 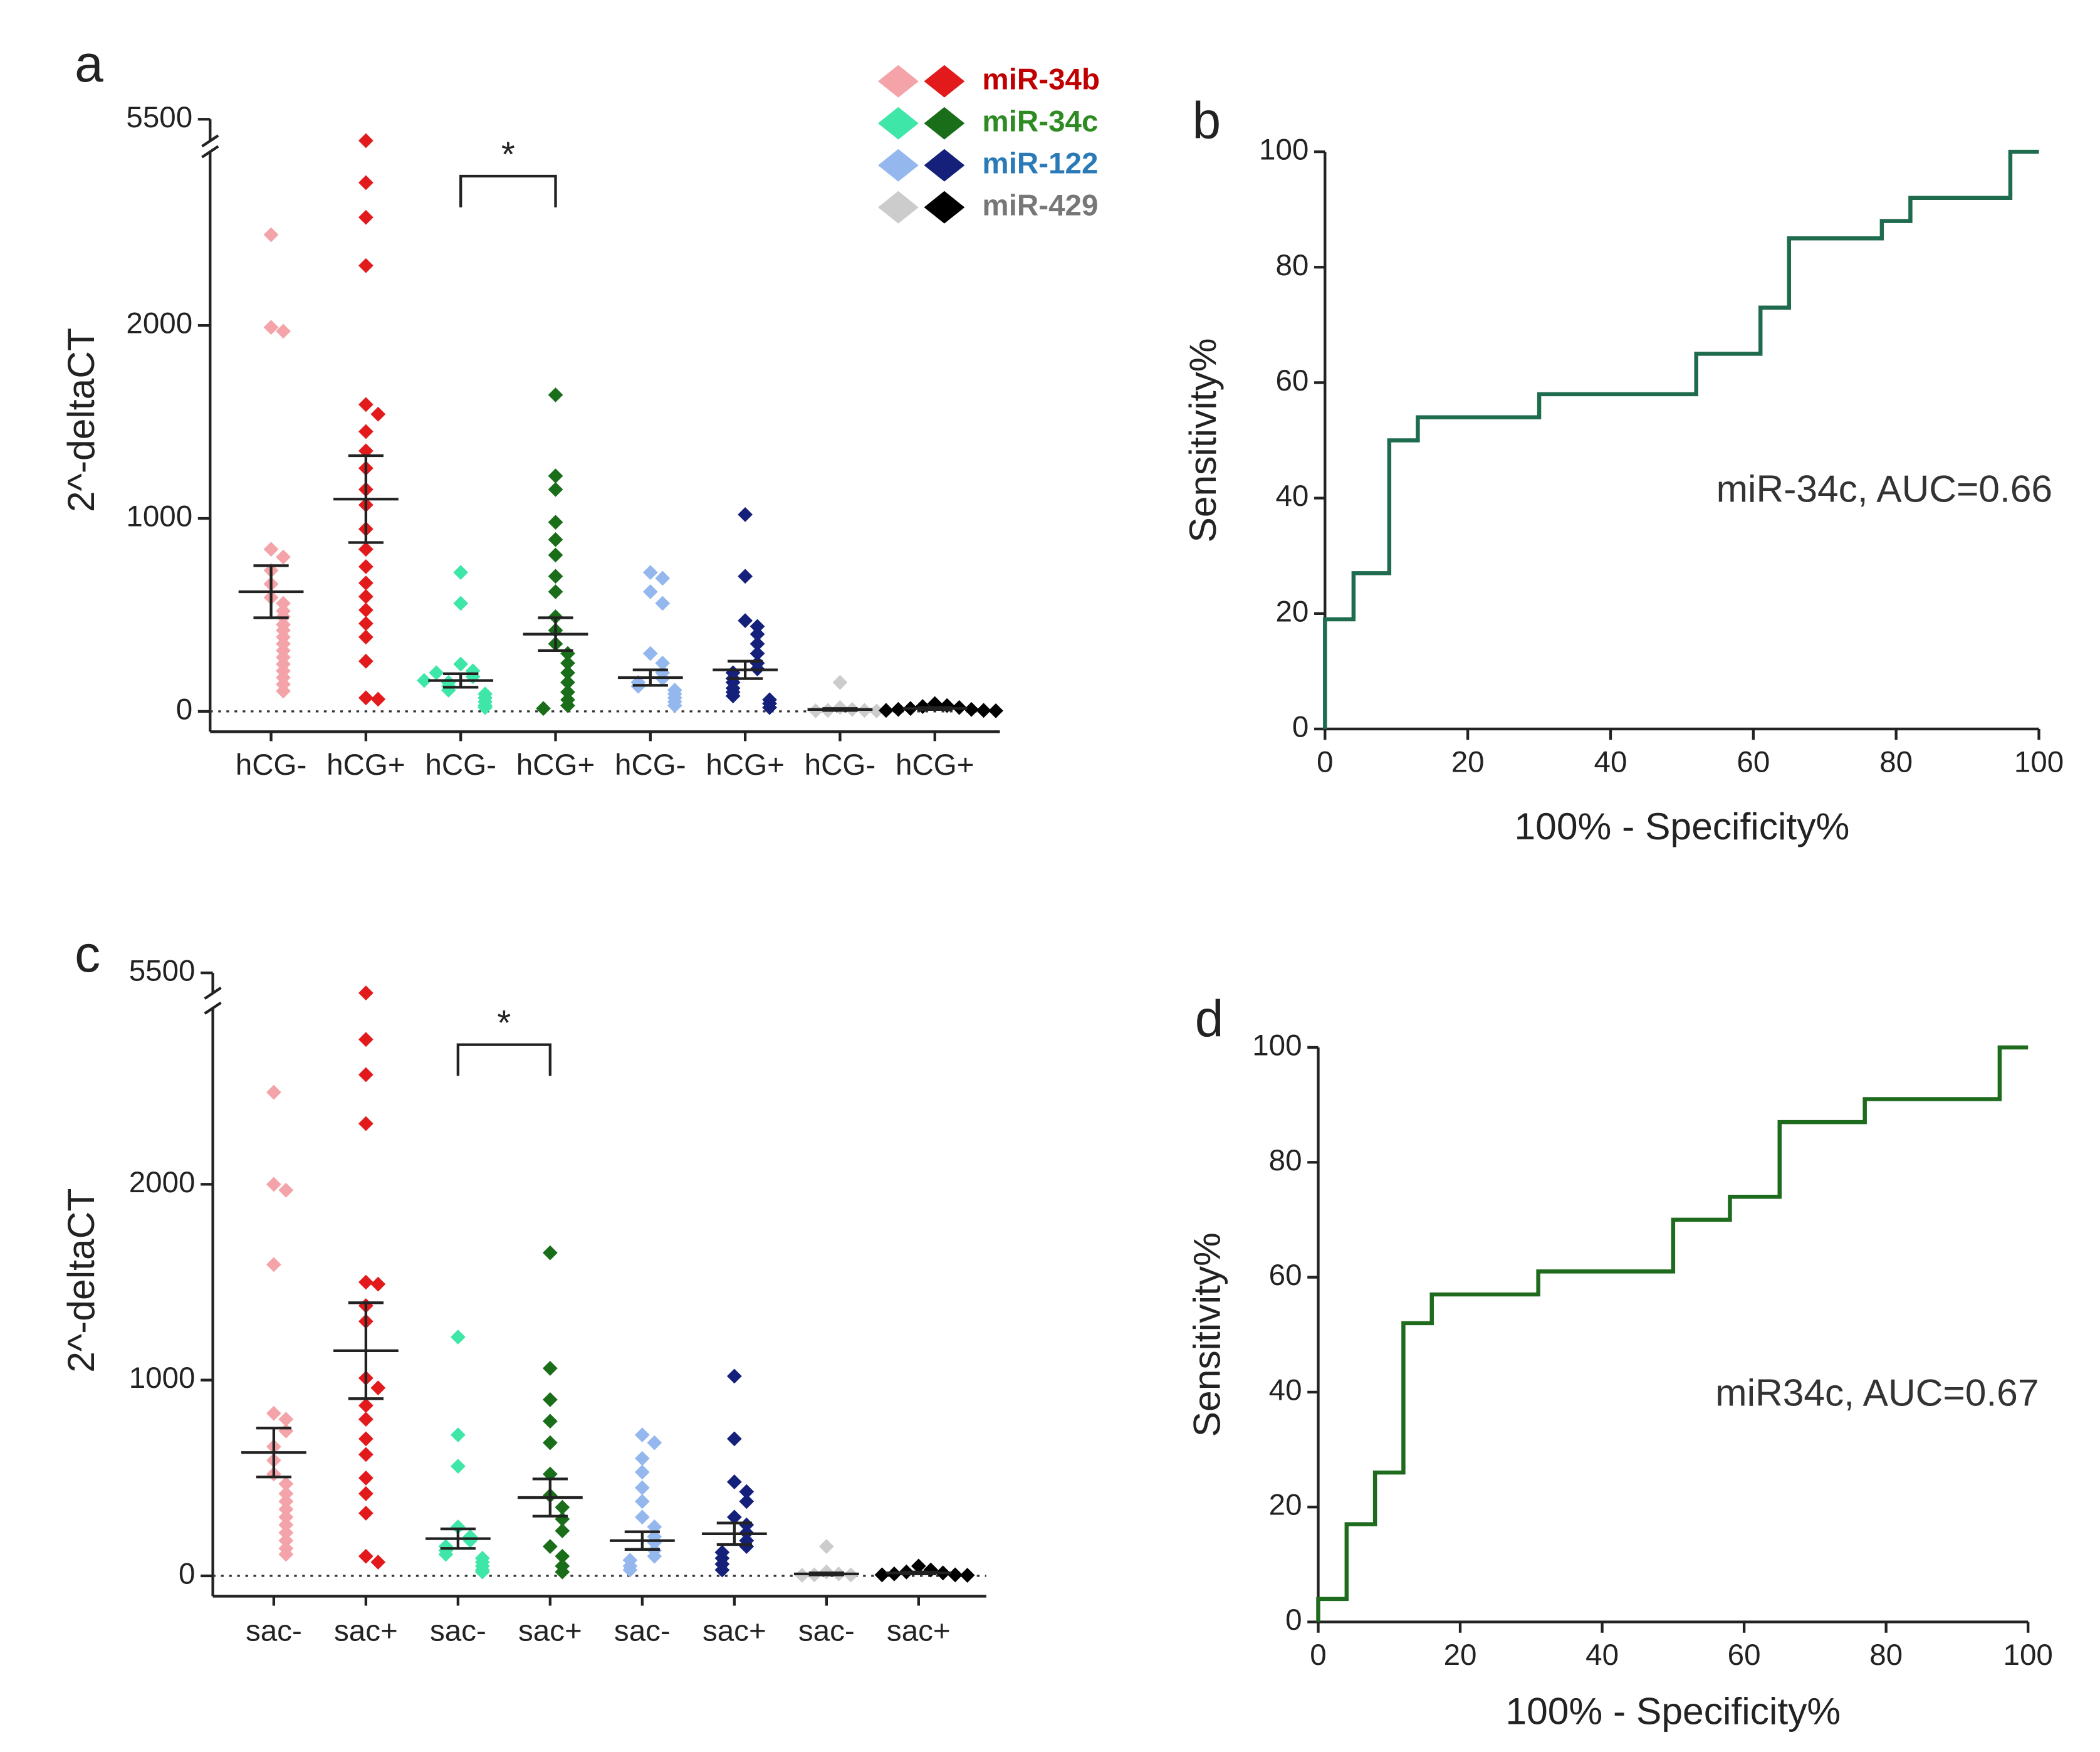 I want to click on panel-label: d, so click(x=1209, y=1020).